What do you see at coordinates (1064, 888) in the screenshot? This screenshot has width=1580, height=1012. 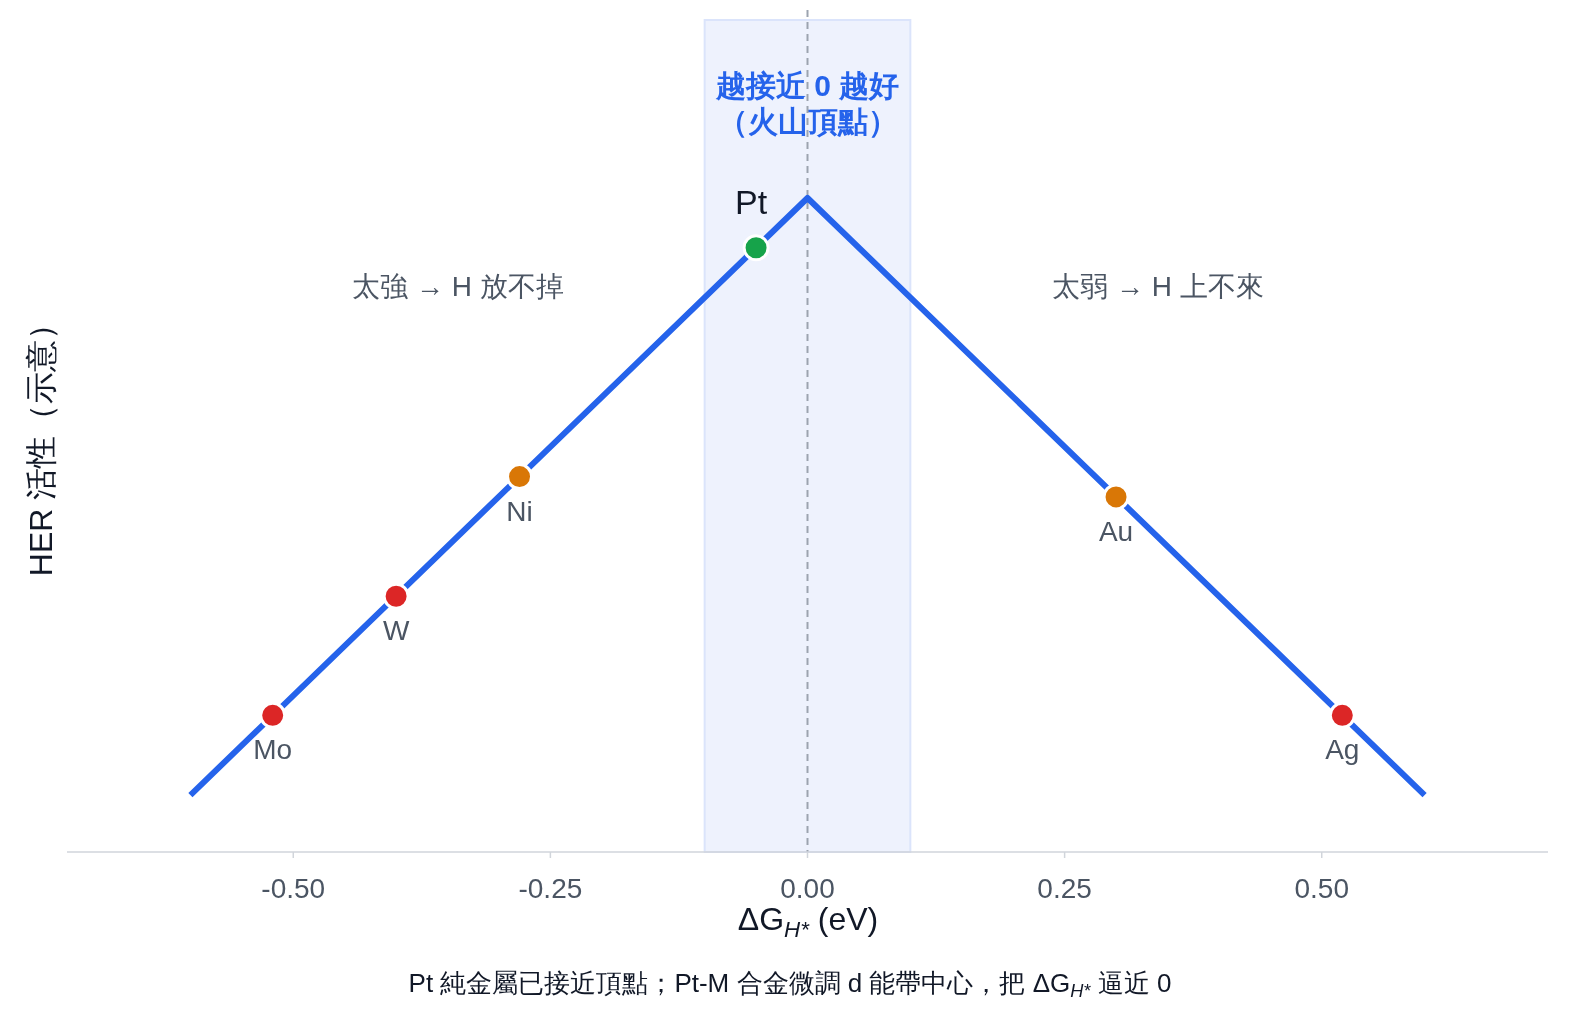 I see `x-tick-label: 0.25` at bounding box center [1064, 888].